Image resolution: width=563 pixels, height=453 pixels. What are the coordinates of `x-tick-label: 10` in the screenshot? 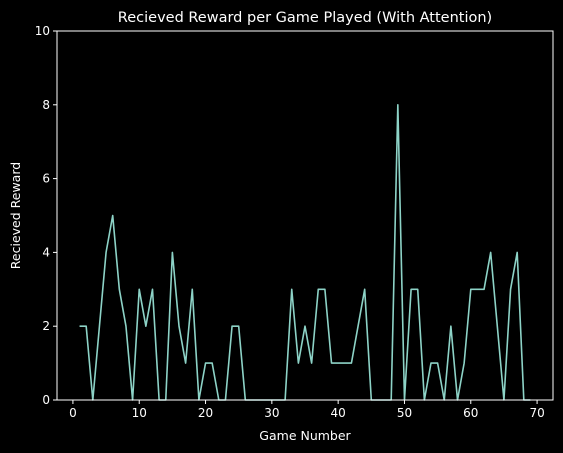 It's located at (139, 413).